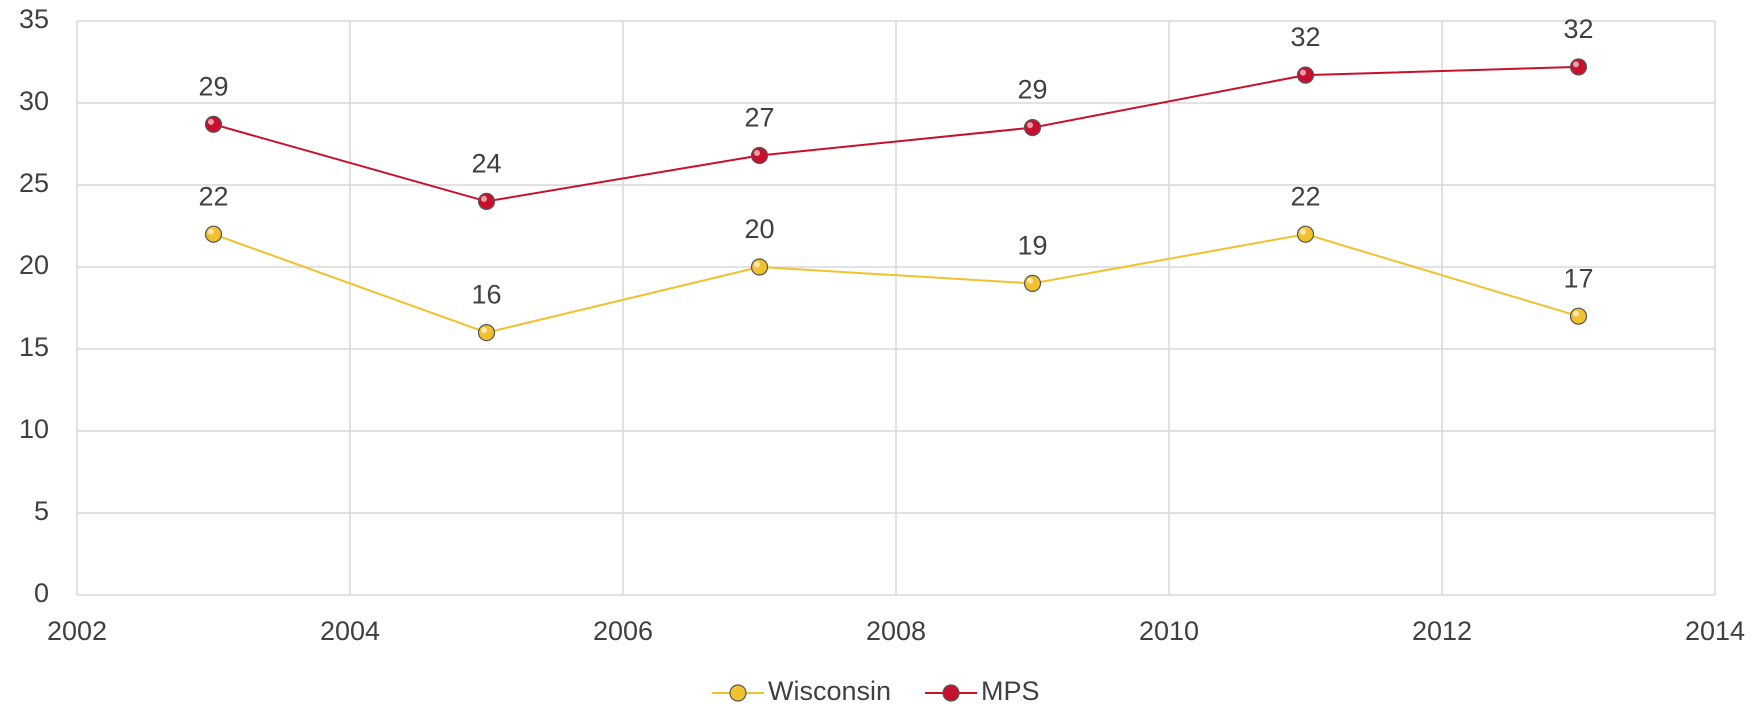 This screenshot has width=1760, height=711. What do you see at coordinates (1442, 631) in the screenshot?
I see `x-tick-label: 2012` at bounding box center [1442, 631].